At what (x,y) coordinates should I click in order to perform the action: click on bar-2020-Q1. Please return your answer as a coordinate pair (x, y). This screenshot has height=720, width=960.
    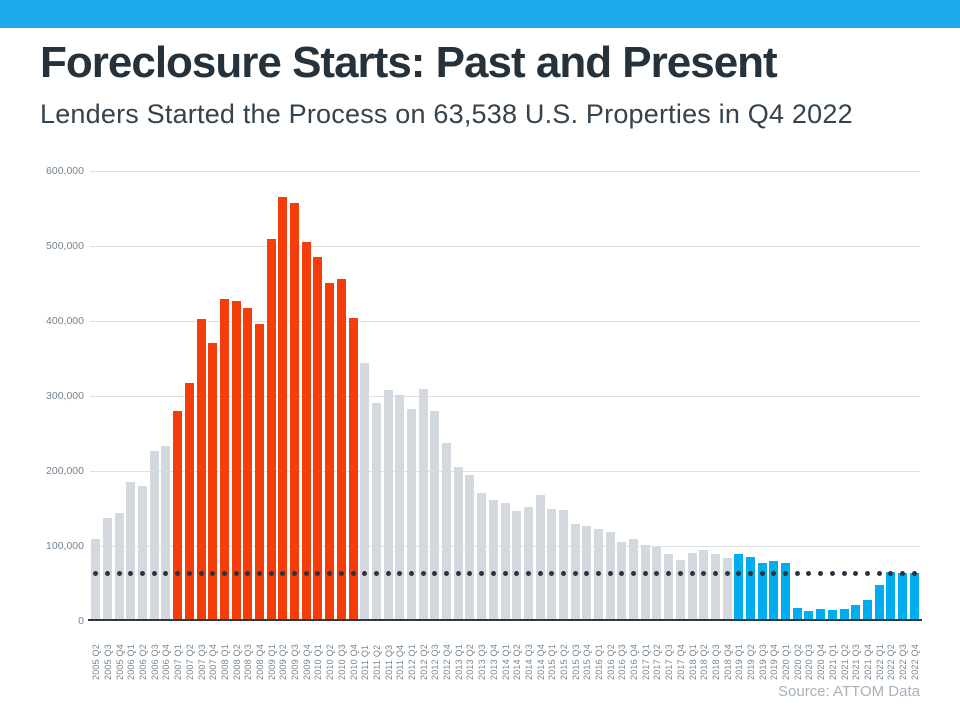
    Looking at the image, I should click on (786, 590).